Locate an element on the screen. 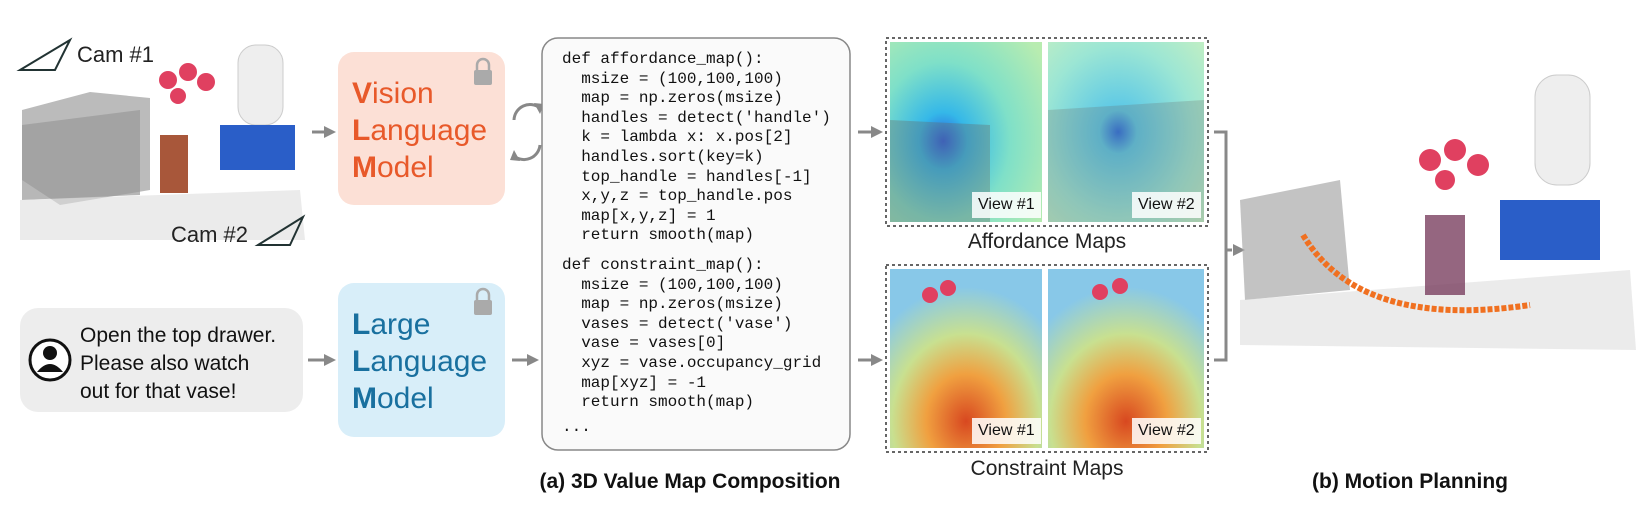  camera-label: Cam #1 is located at coordinates (116, 54).